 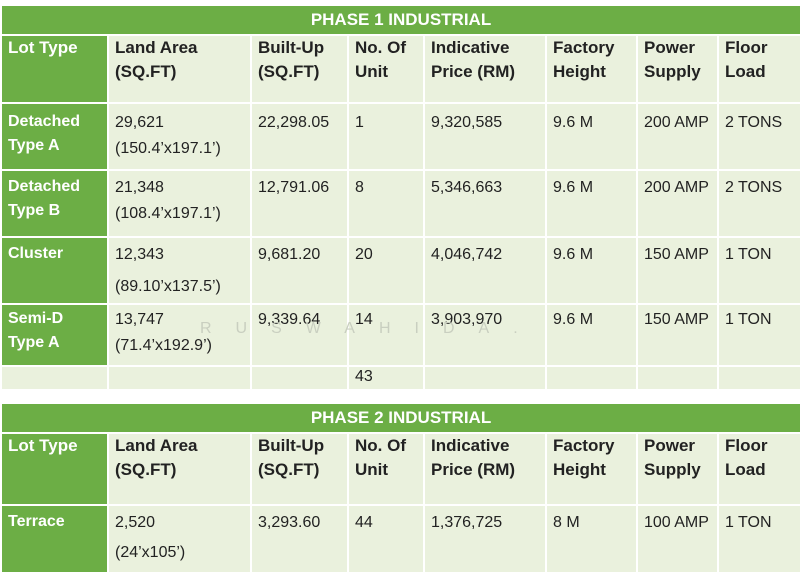 I want to click on lot-type-cell: Terrace, so click(x=54, y=539).